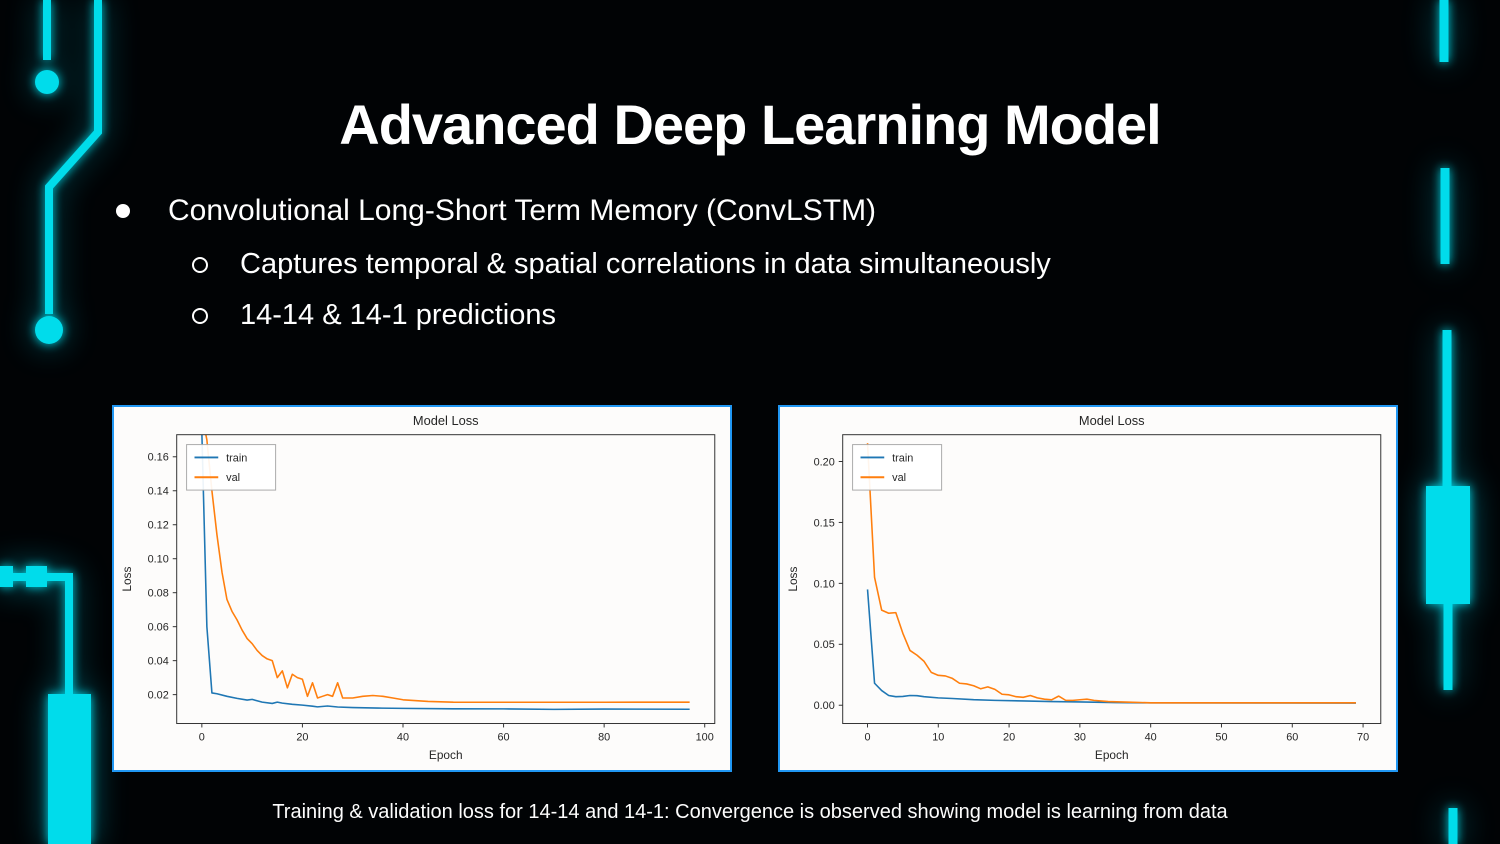 This screenshot has width=1500, height=844. Describe the element at coordinates (1363, 737) in the screenshot. I see `x-tick-label: 70` at that location.